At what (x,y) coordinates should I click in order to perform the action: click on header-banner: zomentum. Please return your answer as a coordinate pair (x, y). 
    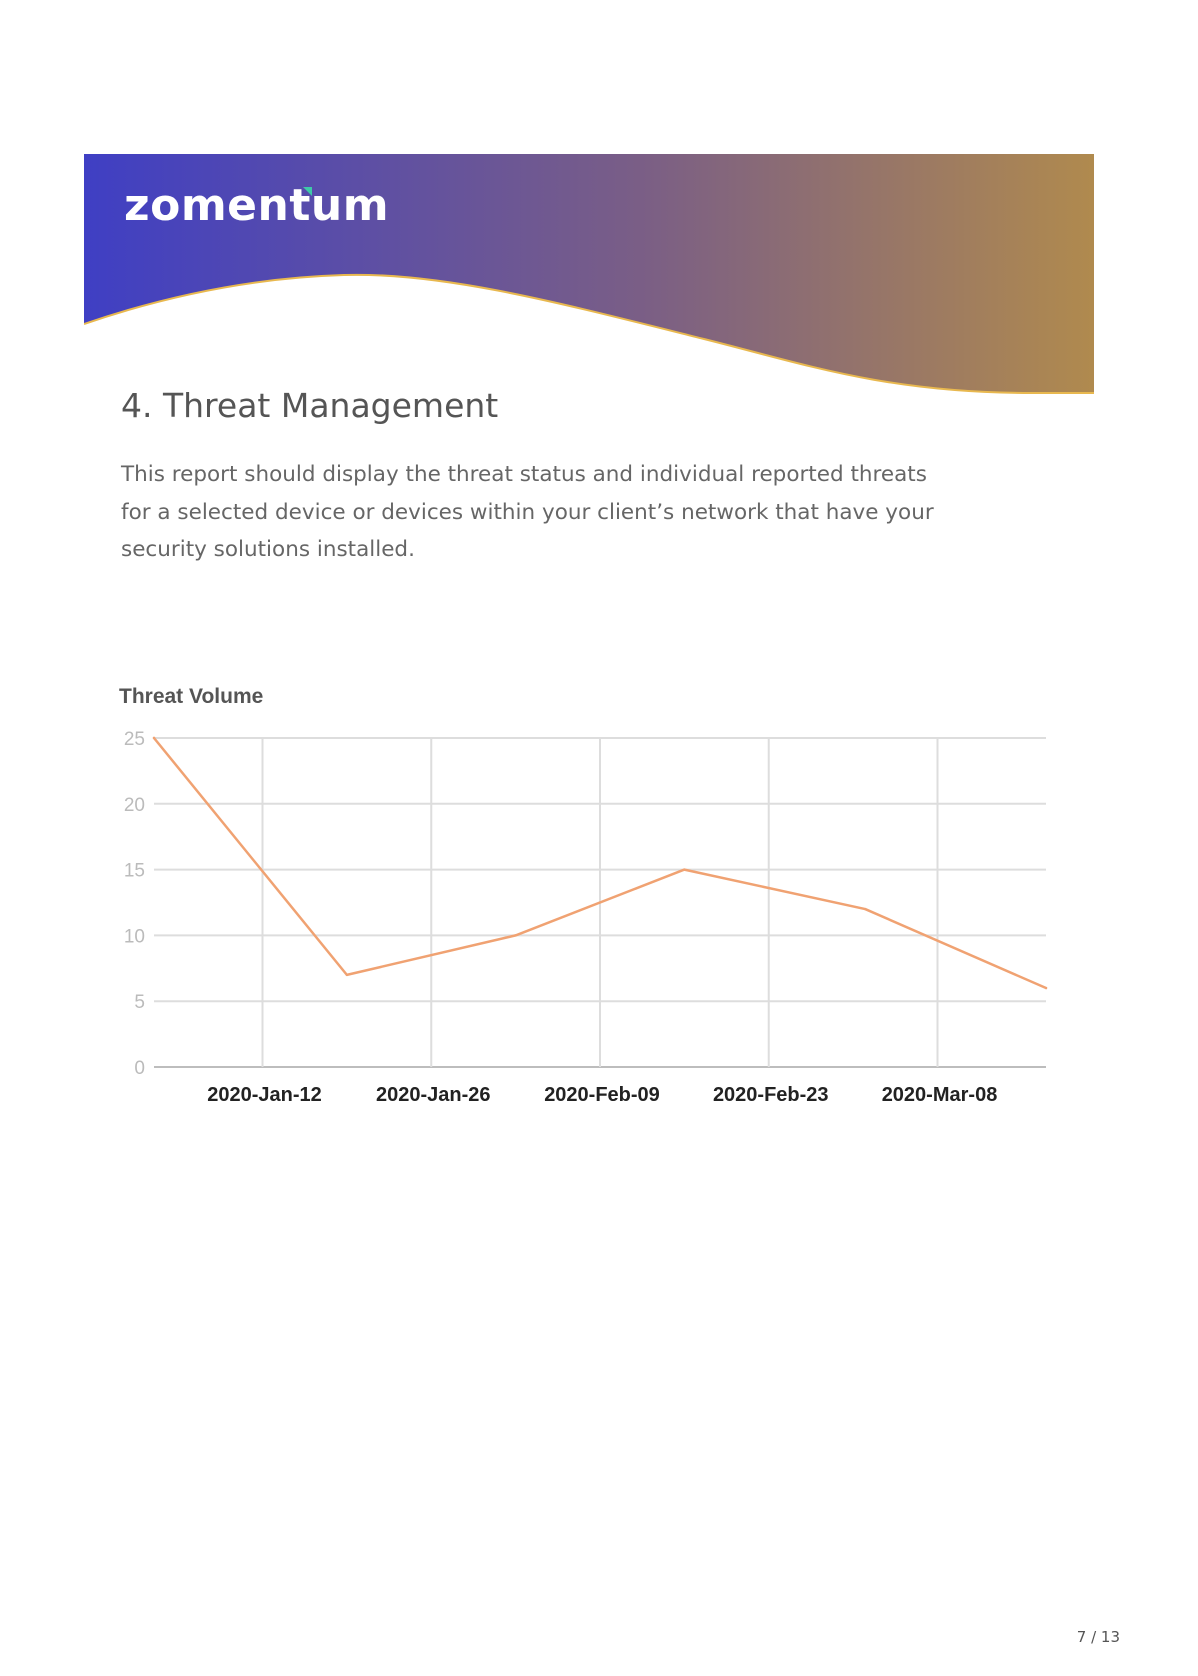
    Looking at the image, I should click on (589, 275).